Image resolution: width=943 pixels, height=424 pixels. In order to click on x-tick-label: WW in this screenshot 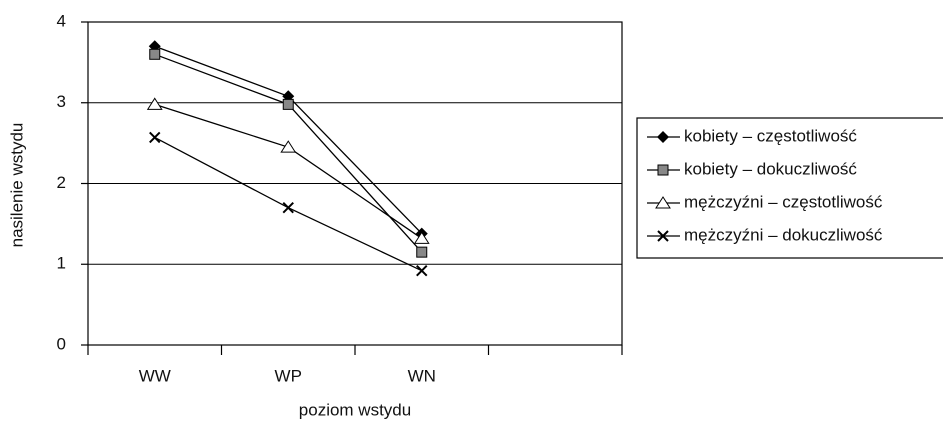, I will do `click(155, 375)`.